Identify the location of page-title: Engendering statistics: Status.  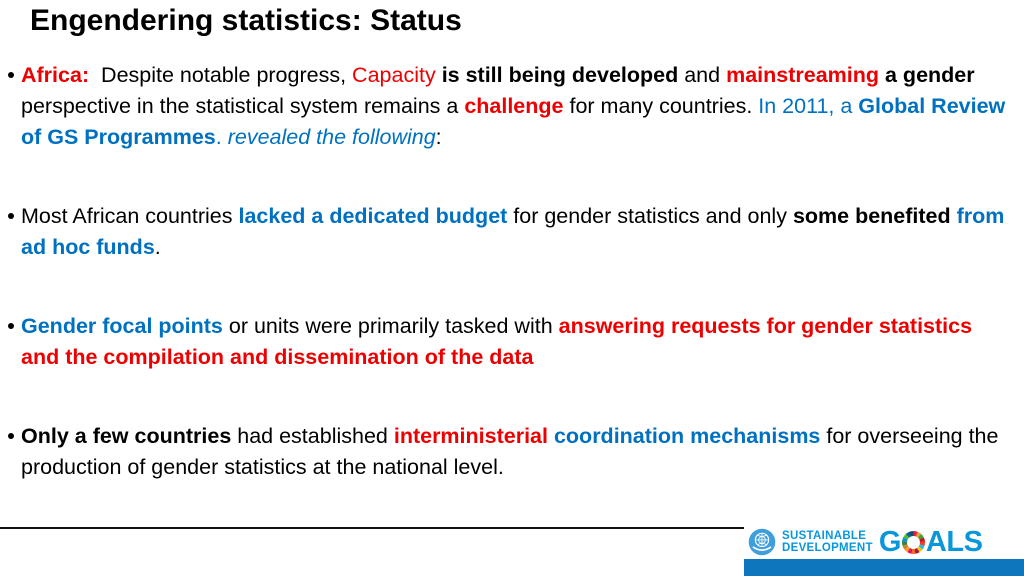
(246, 20).